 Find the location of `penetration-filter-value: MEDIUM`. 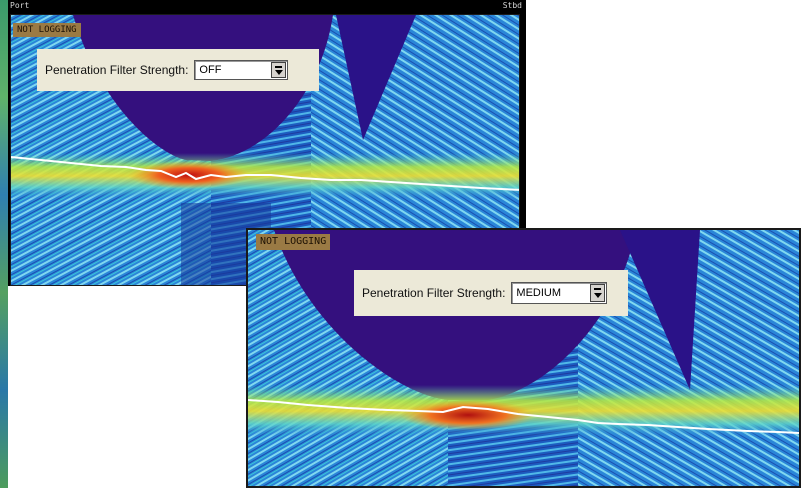

penetration-filter-value: MEDIUM is located at coordinates (539, 293).